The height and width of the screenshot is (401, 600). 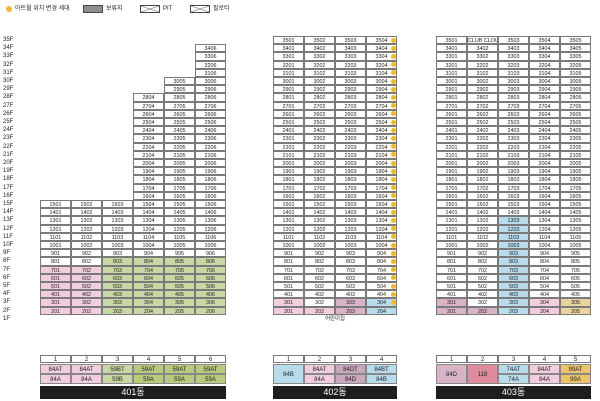 I want to click on unit-cell: 406, so click(x=210, y=294).